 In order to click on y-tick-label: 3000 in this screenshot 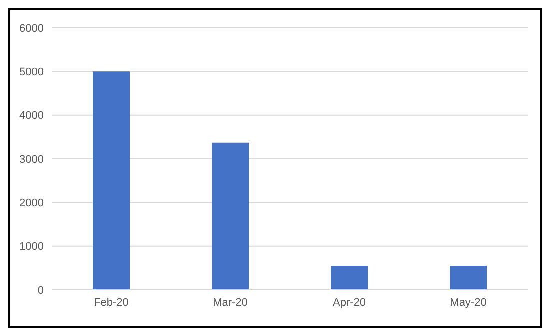, I will do `click(32, 160)`.